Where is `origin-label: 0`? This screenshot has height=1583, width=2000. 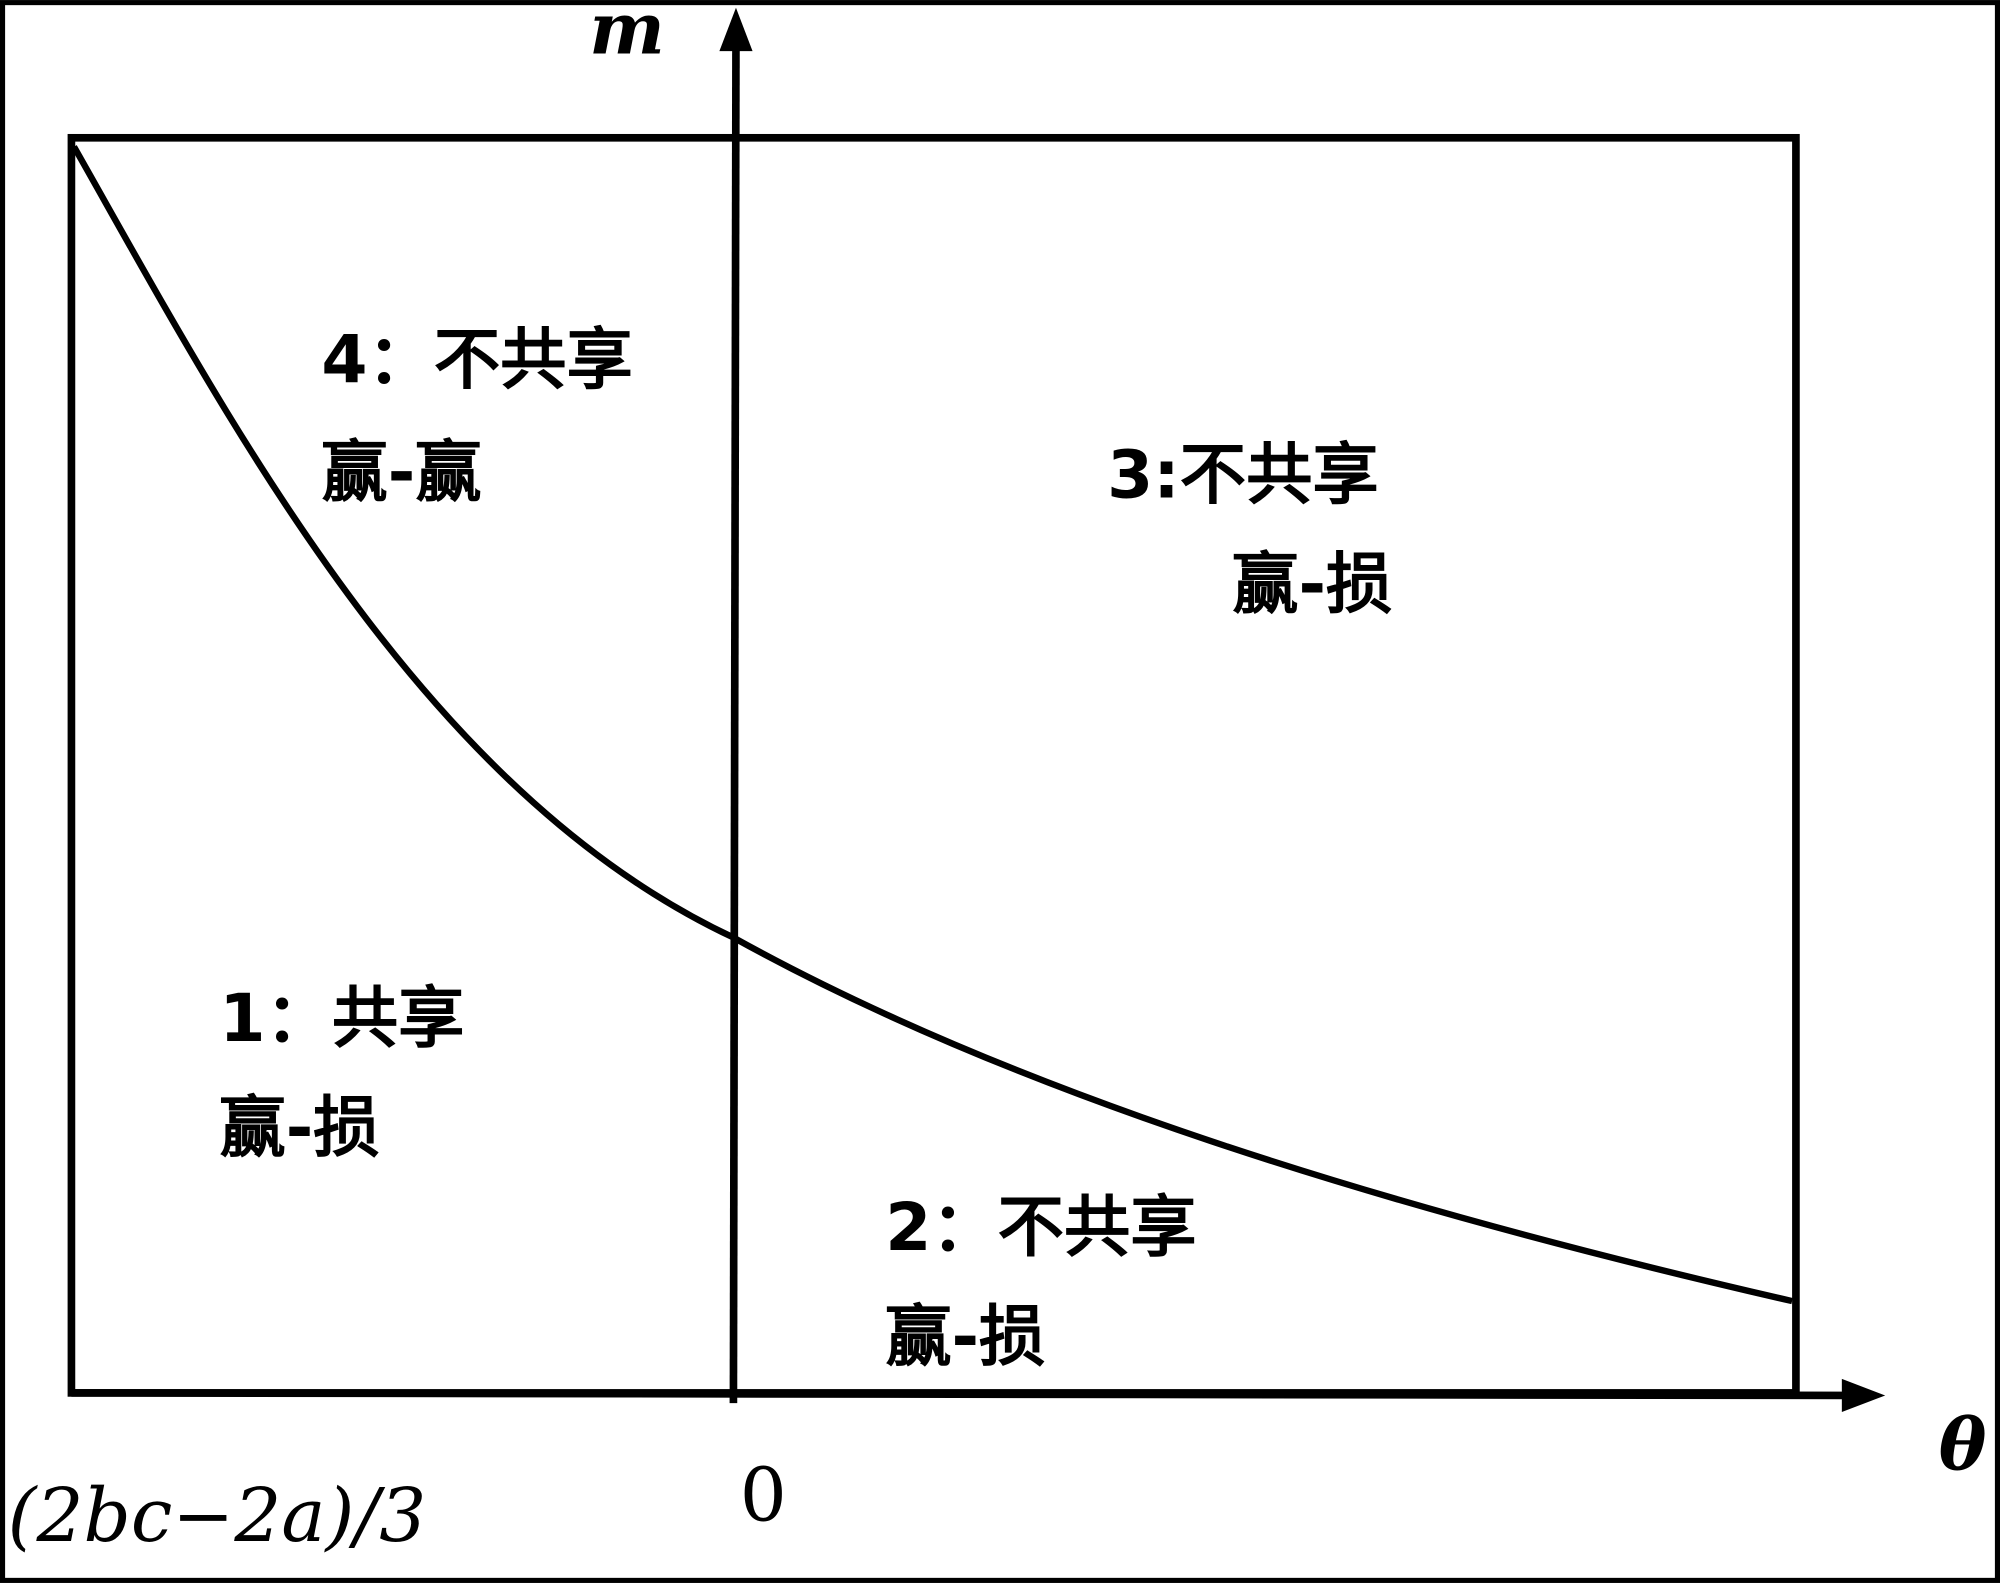
origin-label: 0 is located at coordinates (763, 1495).